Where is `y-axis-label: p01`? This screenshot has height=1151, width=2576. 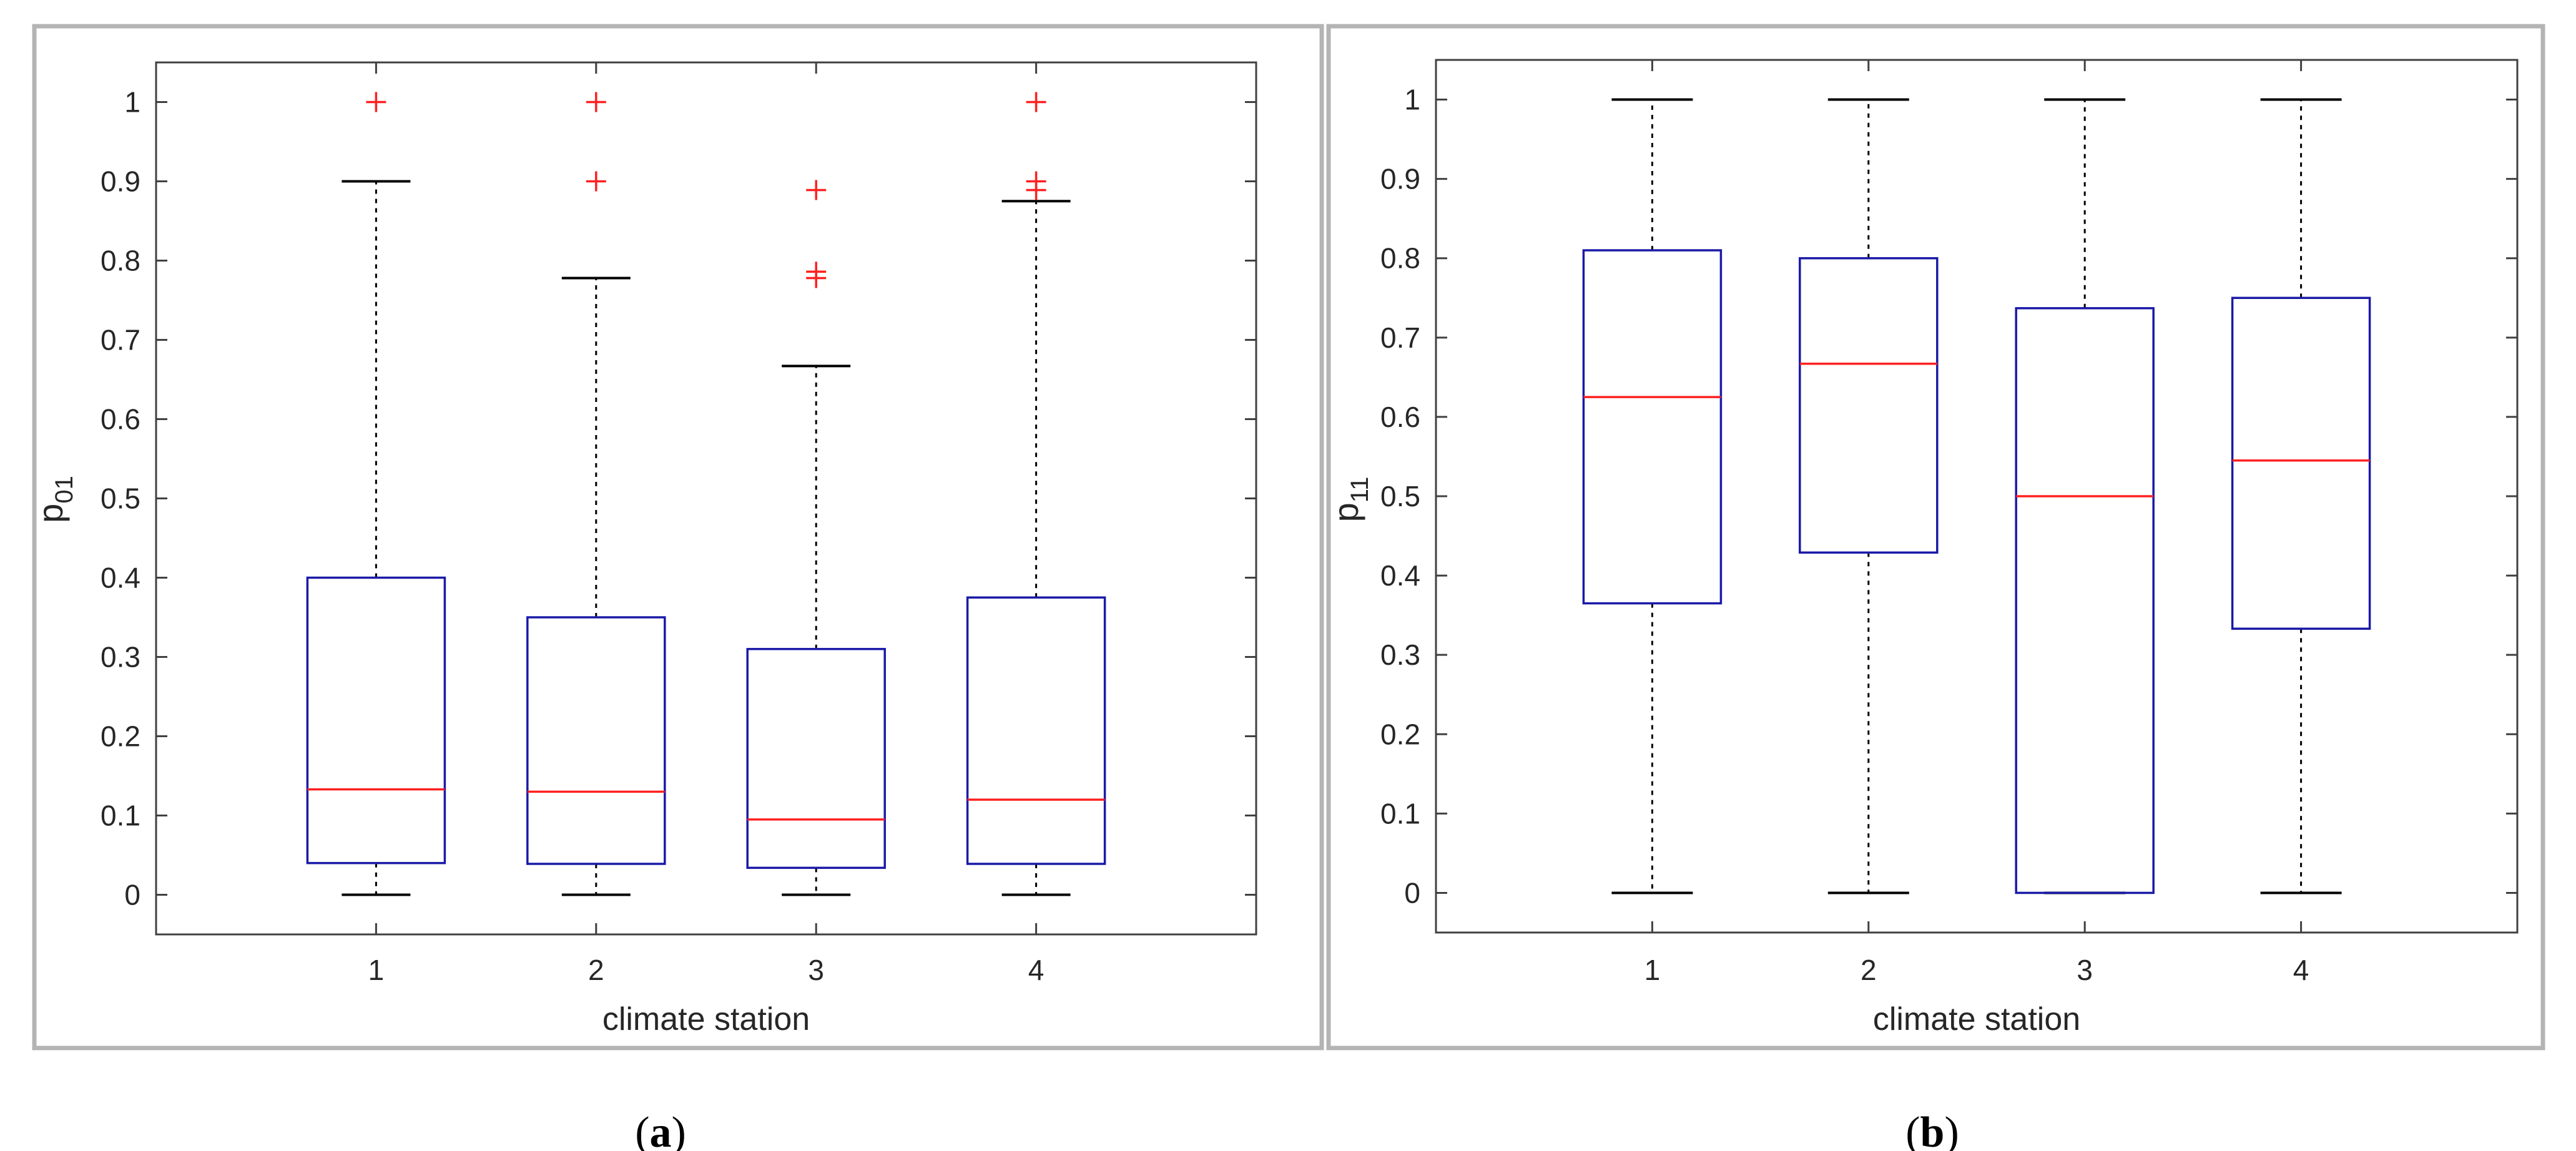
y-axis-label: p01 is located at coordinates (54, 500).